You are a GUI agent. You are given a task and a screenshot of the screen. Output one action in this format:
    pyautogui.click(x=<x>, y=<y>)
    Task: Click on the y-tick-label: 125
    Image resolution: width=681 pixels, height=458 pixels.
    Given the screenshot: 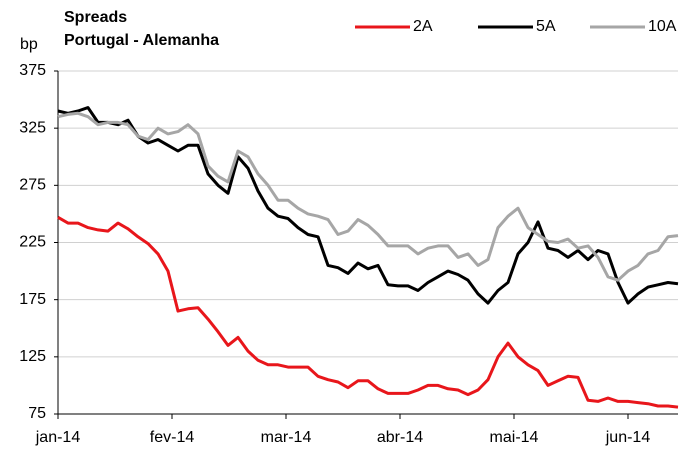 What is the action you would take?
    pyautogui.click(x=32, y=356)
    